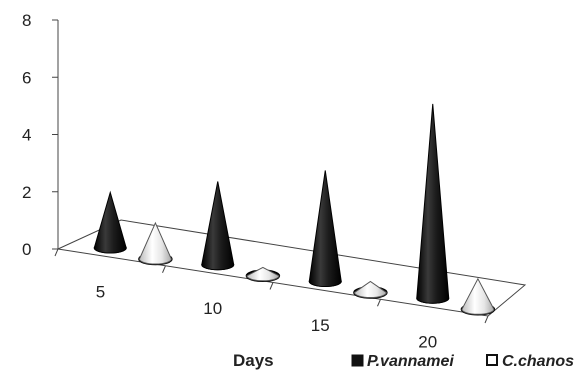 Image resolution: width=585 pixels, height=372 pixels. I want to click on x-tick-label: 15, so click(320, 325).